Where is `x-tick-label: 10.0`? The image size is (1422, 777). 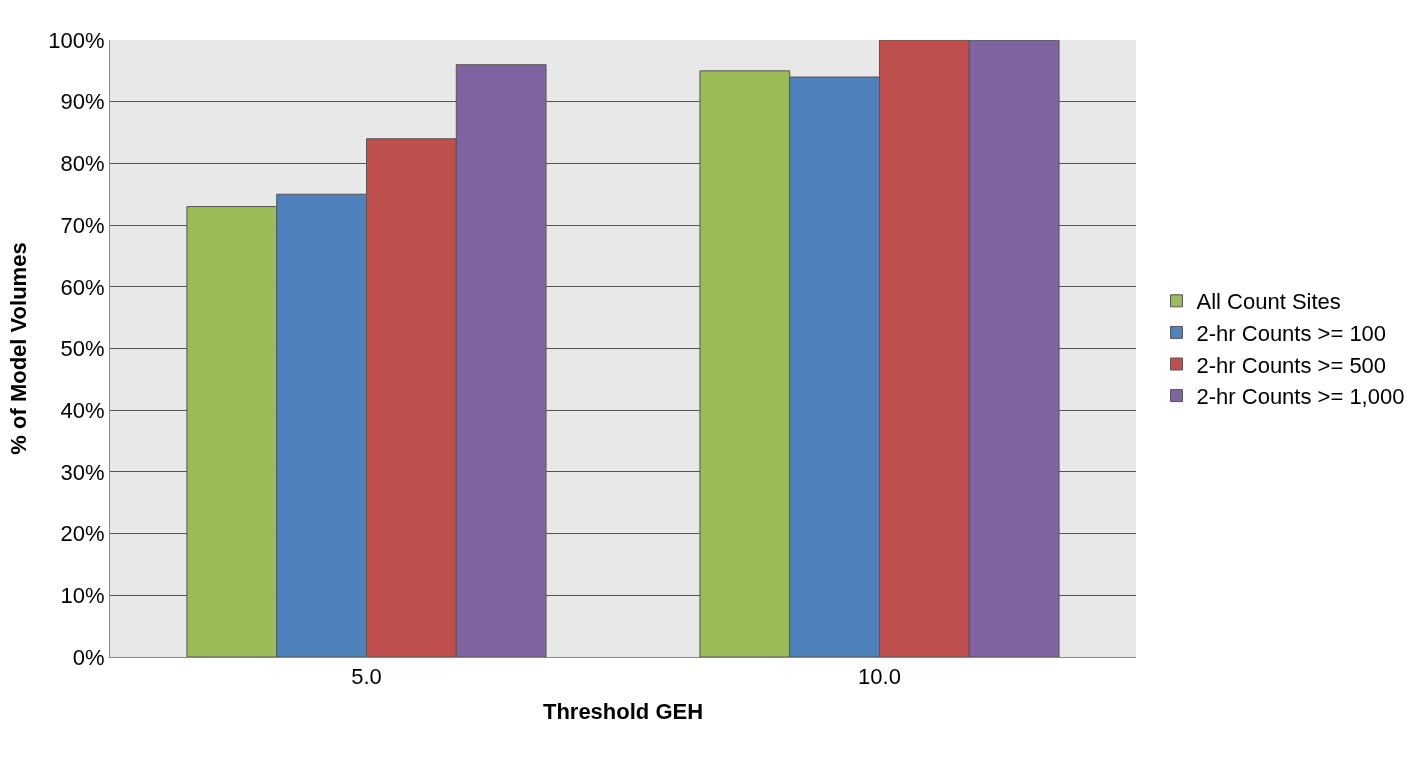
x-tick-label: 10.0 is located at coordinates (879, 677).